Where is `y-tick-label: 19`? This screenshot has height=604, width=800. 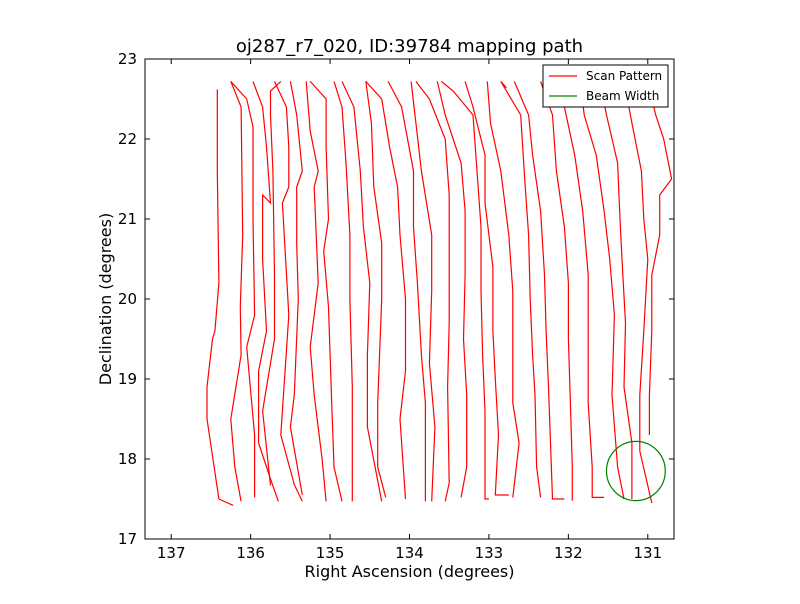 y-tick-label: 19 is located at coordinates (127, 379).